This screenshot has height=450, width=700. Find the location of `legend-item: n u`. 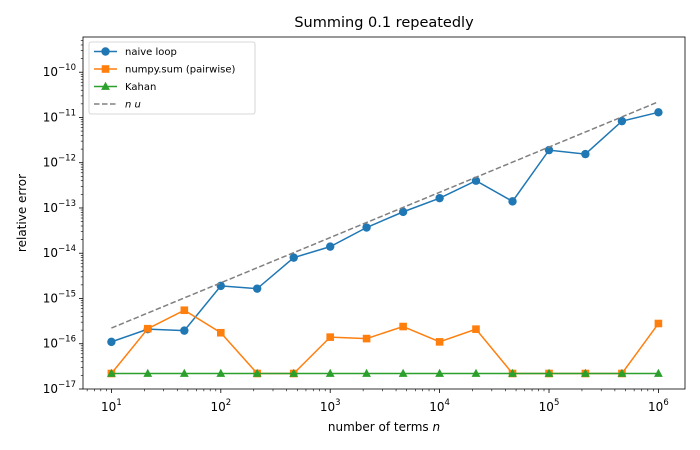

legend-item: n u is located at coordinates (117, 105).